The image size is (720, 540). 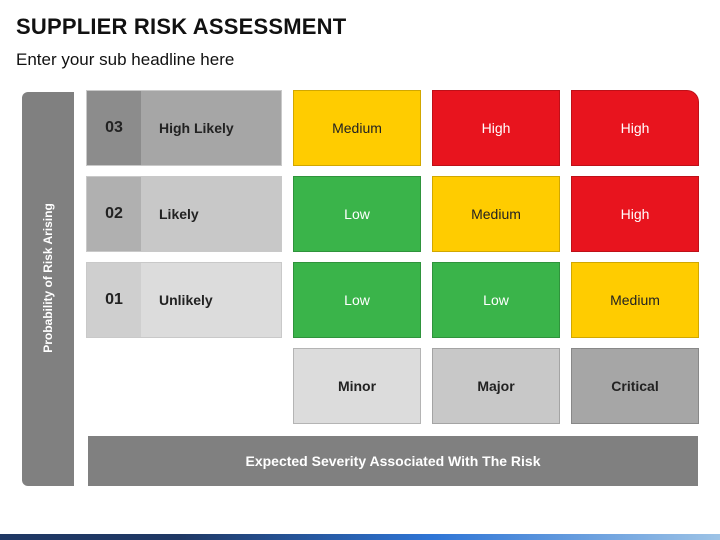 I want to click on probability-label: High Likely, so click(x=196, y=128).